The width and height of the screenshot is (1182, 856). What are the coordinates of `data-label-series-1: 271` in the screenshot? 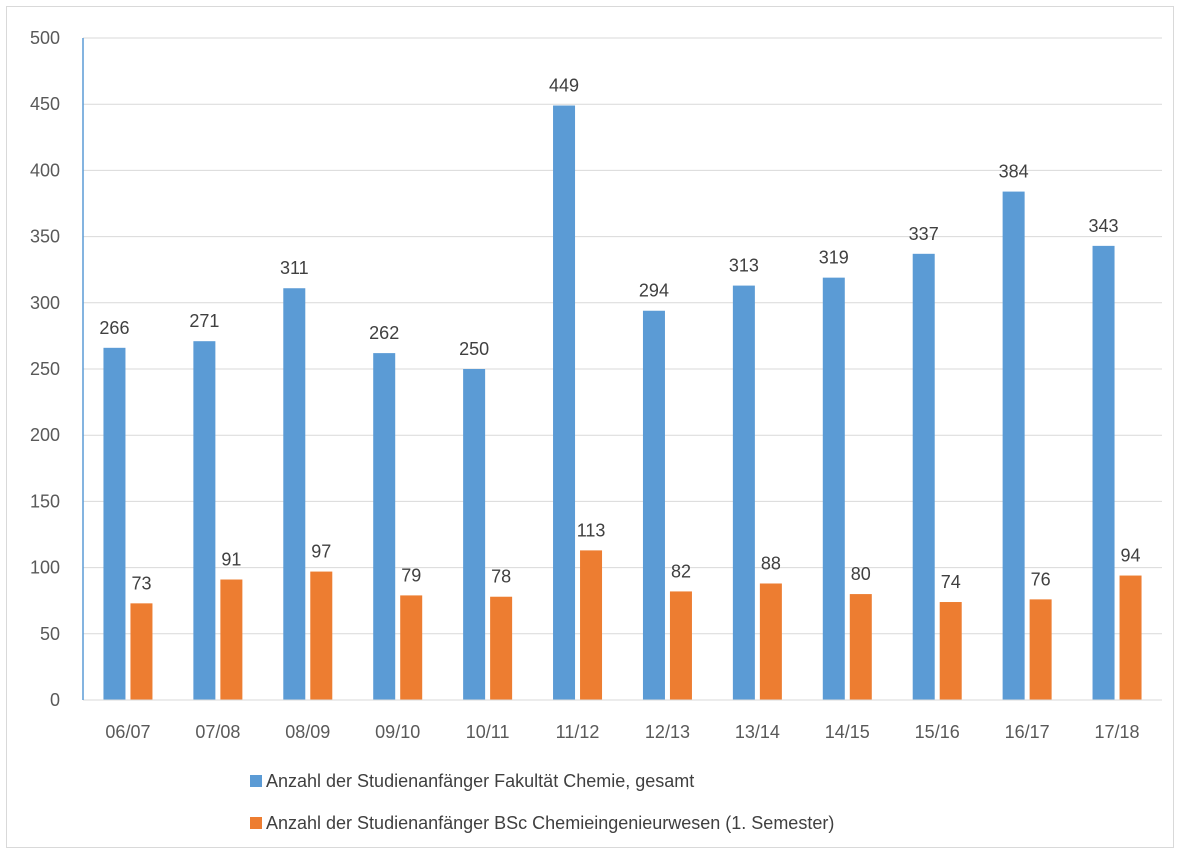 It's located at (204, 321).